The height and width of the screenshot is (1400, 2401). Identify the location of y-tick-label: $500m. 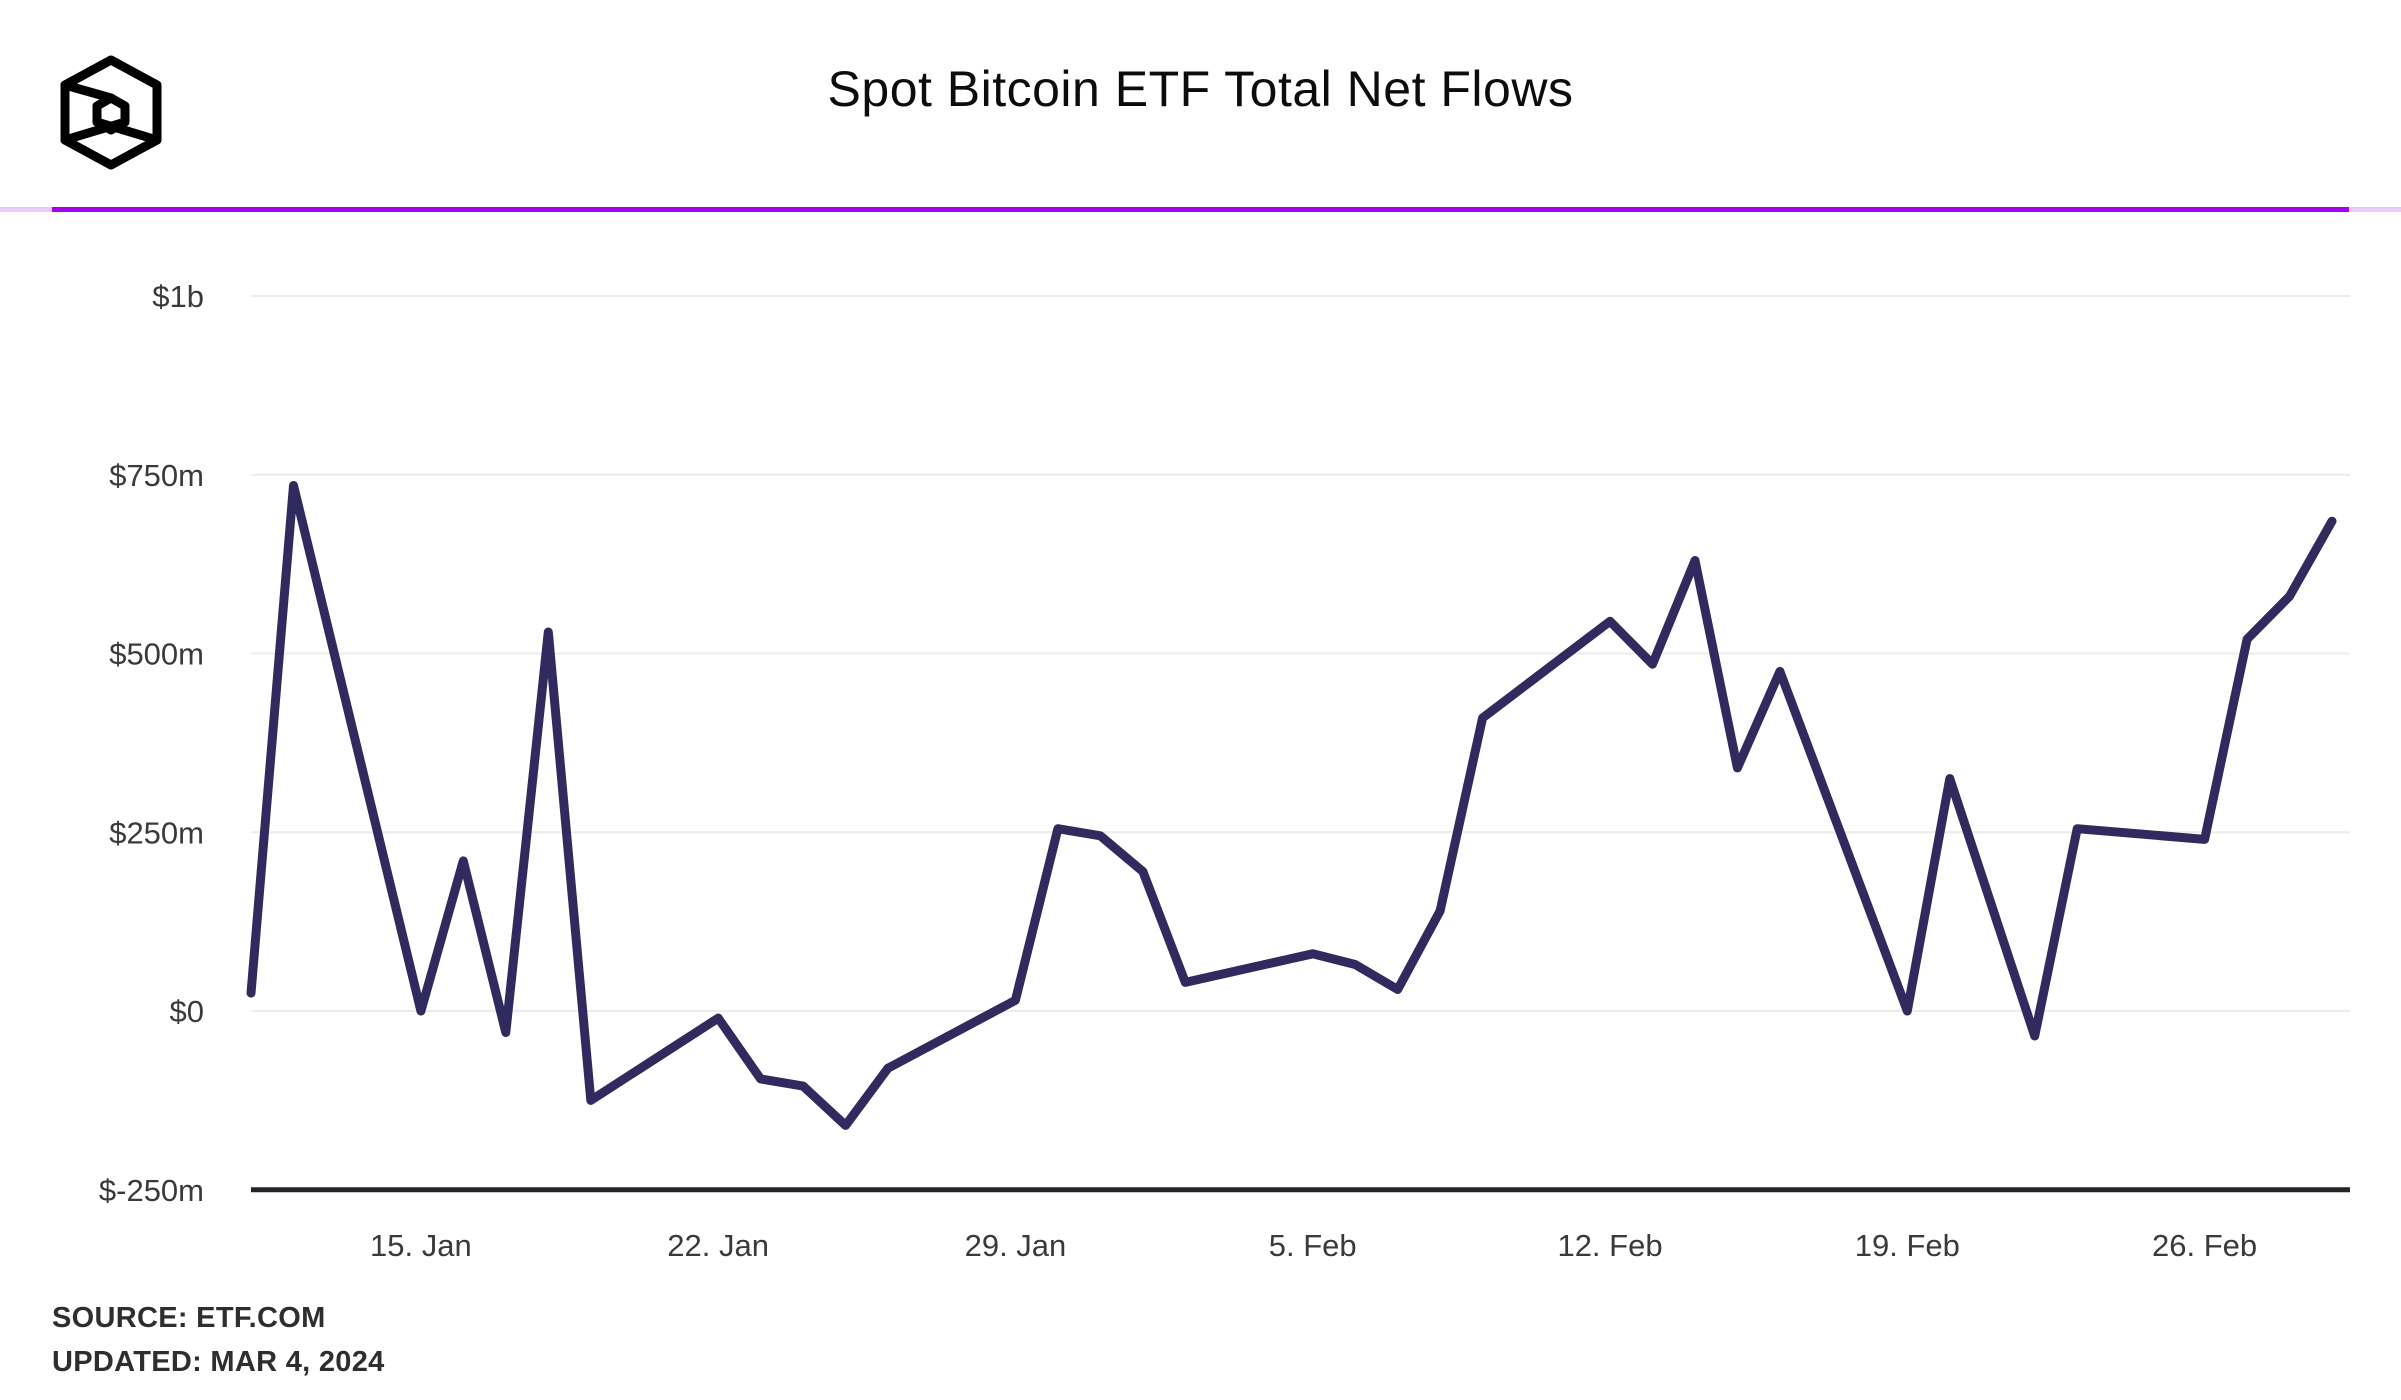
(156, 654).